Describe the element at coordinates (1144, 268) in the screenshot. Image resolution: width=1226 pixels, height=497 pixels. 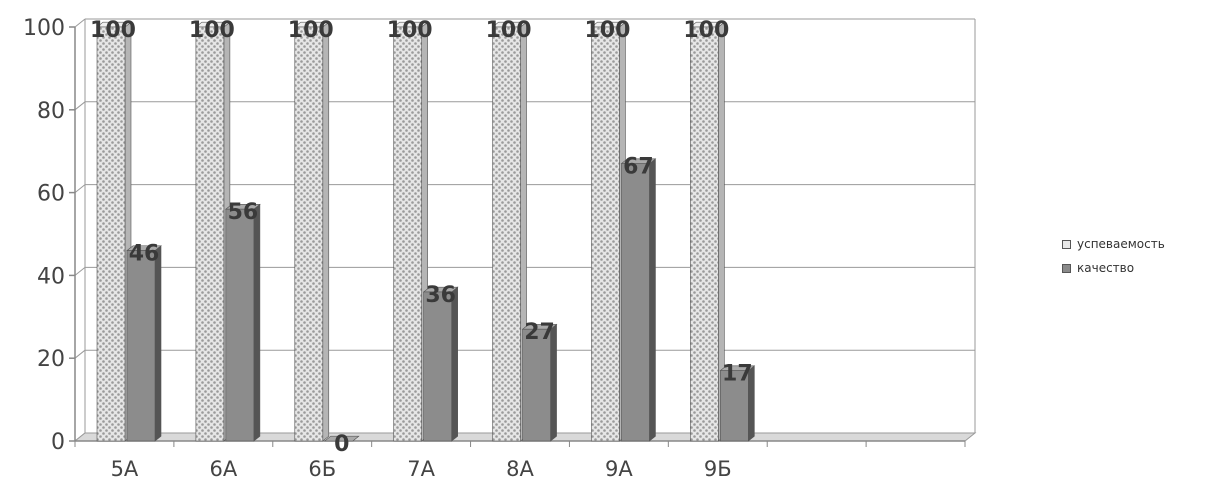
I see `legend-item-quality: качество` at that location.